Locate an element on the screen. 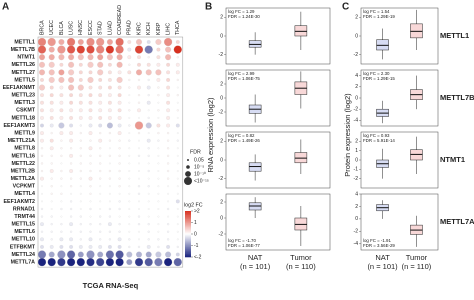 This screenshot has height=300, width=474. row-label: RRNAD1 is located at coordinates (24, 209).